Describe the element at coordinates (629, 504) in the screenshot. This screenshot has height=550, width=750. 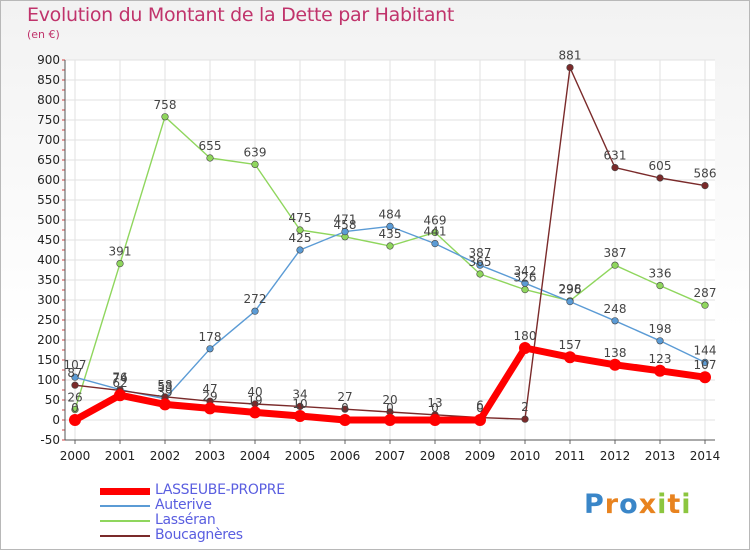
I see `logo-letter: o` at that location.